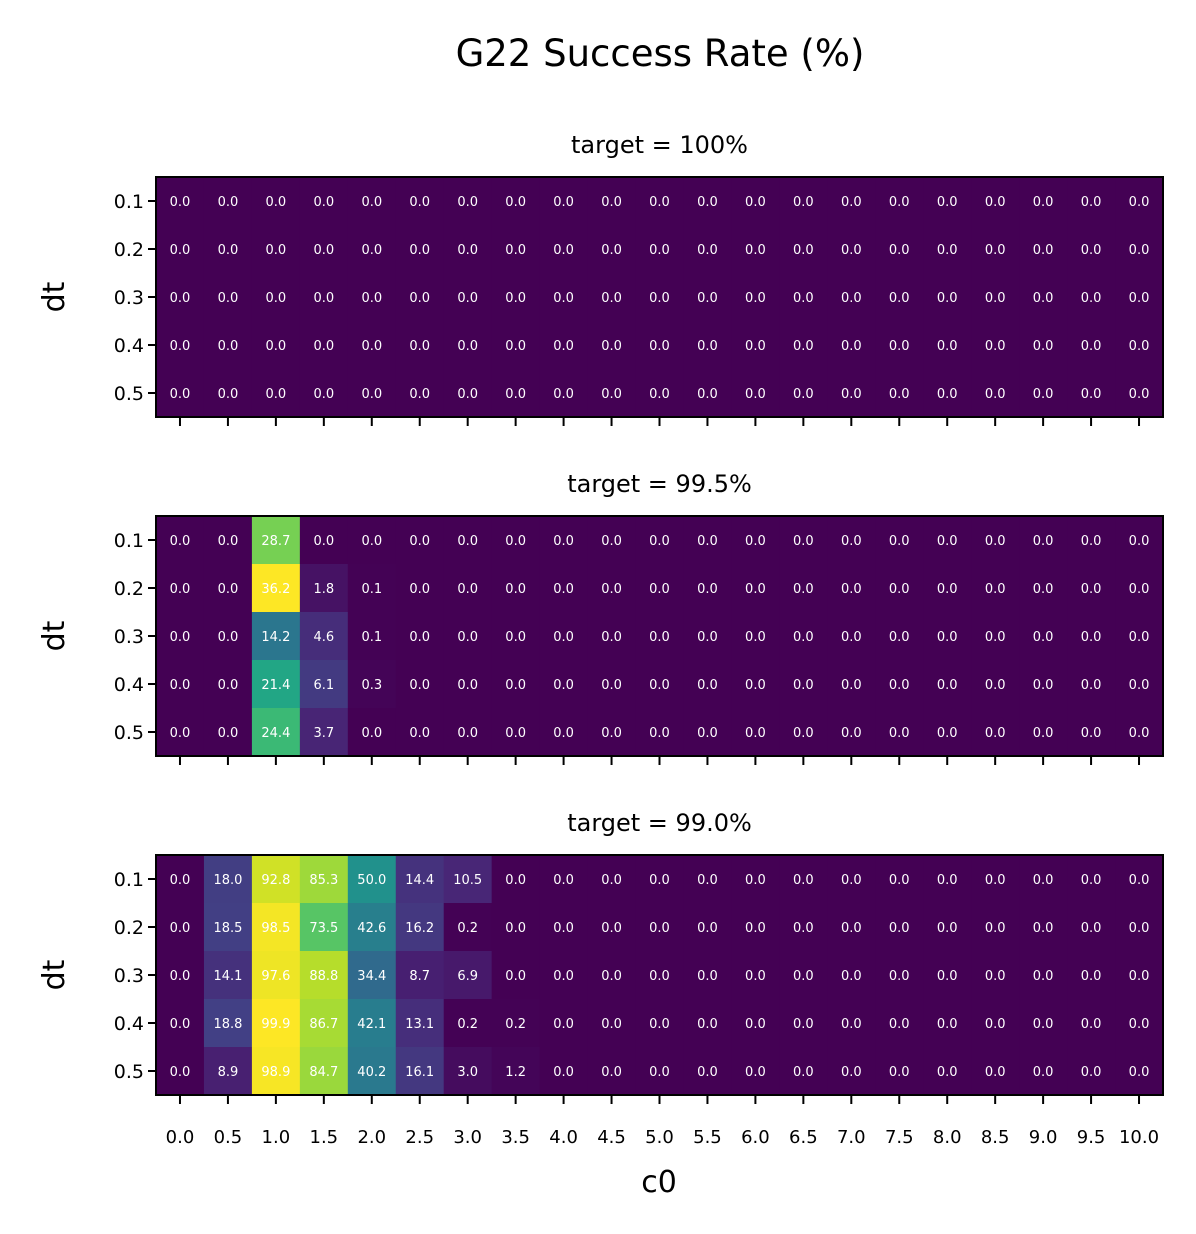 Image resolution: width=1196 pixels, height=1234 pixels. I want to click on cell-value-label: 99.9, so click(275, 1024).